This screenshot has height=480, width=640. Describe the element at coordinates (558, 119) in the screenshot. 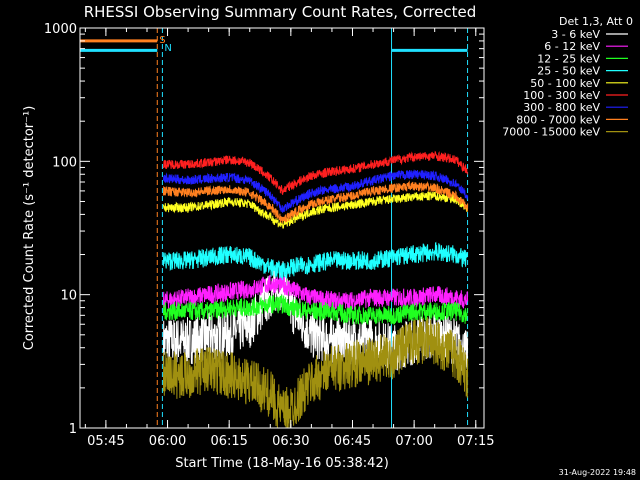

I see `legend-label-7: 800 - 7000 keV` at that location.